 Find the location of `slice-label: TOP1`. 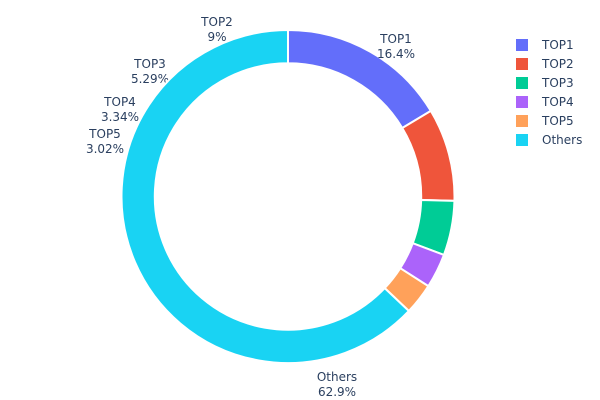

slice-label: TOP1 is located at coordinates (395, 39).